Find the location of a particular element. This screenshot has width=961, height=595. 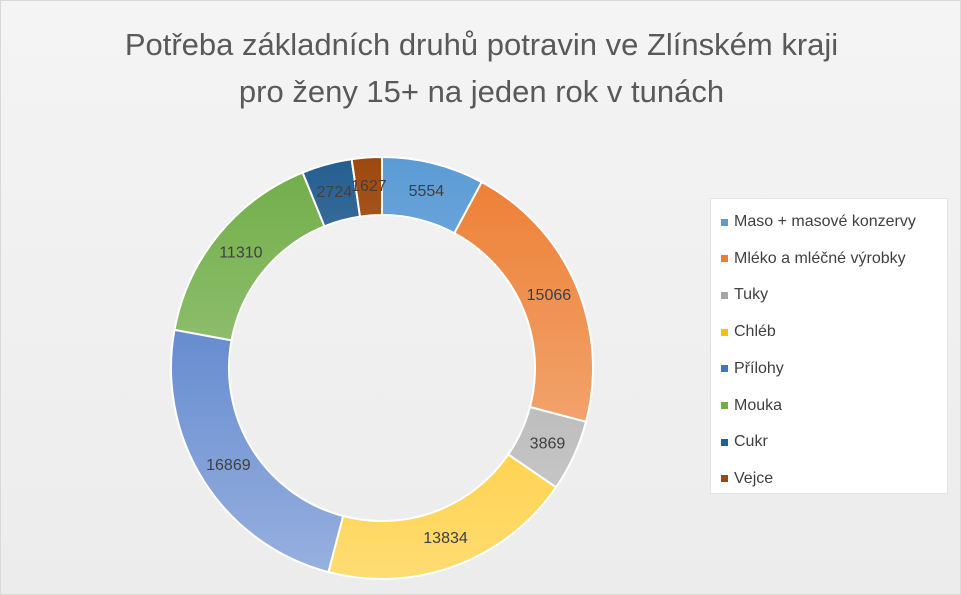

legend-label: Chléb is located at coordinates (755, 332).